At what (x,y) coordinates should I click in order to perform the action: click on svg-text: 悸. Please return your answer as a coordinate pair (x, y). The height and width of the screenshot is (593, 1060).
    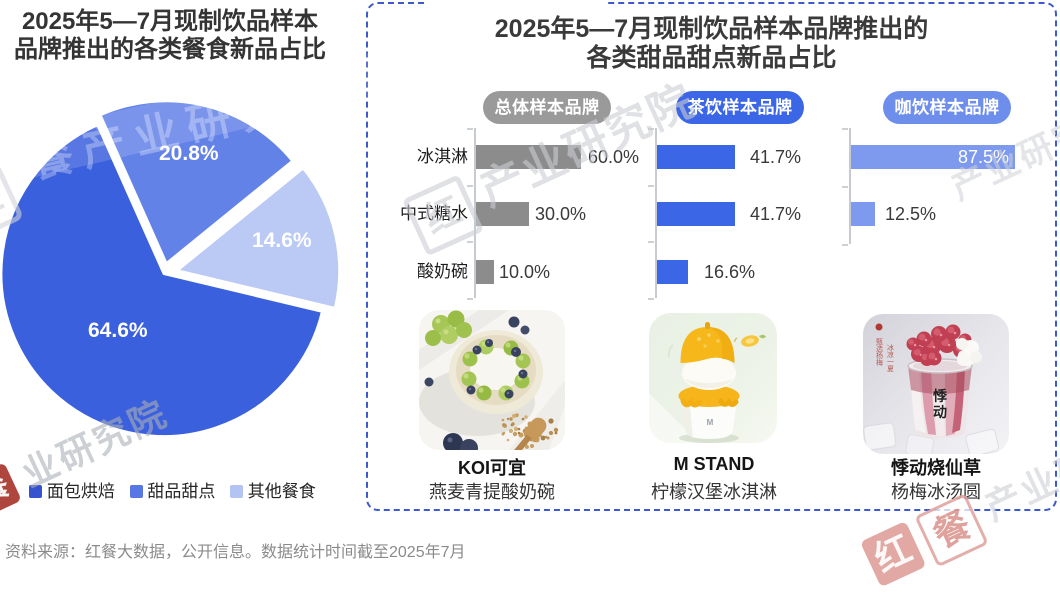
    Looking at the image, I should click on (940, 396).